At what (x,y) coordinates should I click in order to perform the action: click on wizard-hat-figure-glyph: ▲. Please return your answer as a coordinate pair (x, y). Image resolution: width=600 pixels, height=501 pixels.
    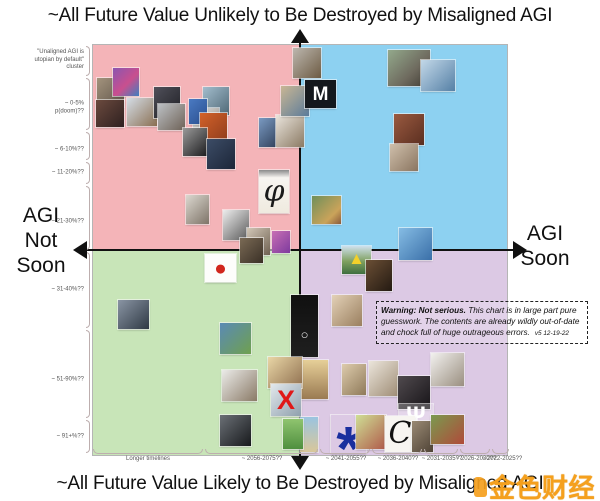
    Looking at the image, I should click on (356, 258).